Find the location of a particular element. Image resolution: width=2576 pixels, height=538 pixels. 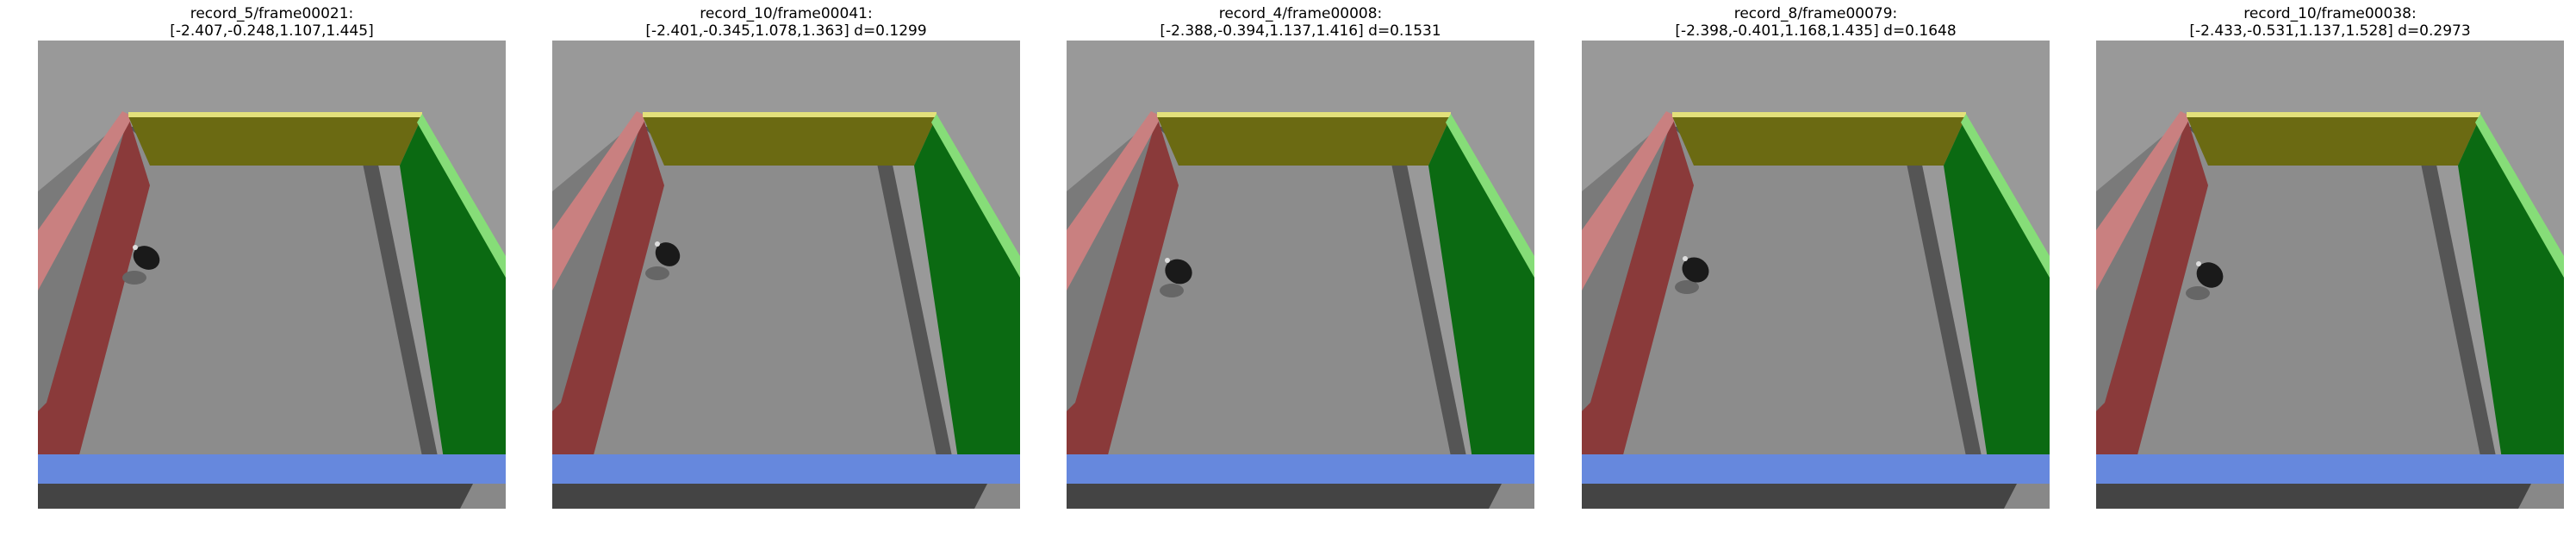

panel-record-label: record_5/frame00021: is located at coordinates (272, 14).